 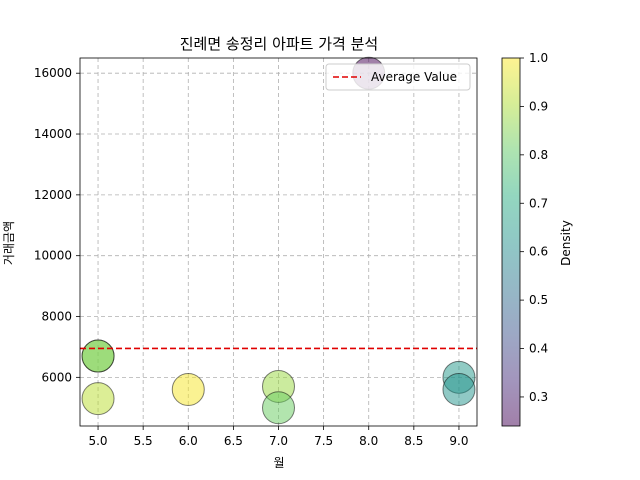 I want to click on y-tick-label: 16000, so click(x=53, y=73).